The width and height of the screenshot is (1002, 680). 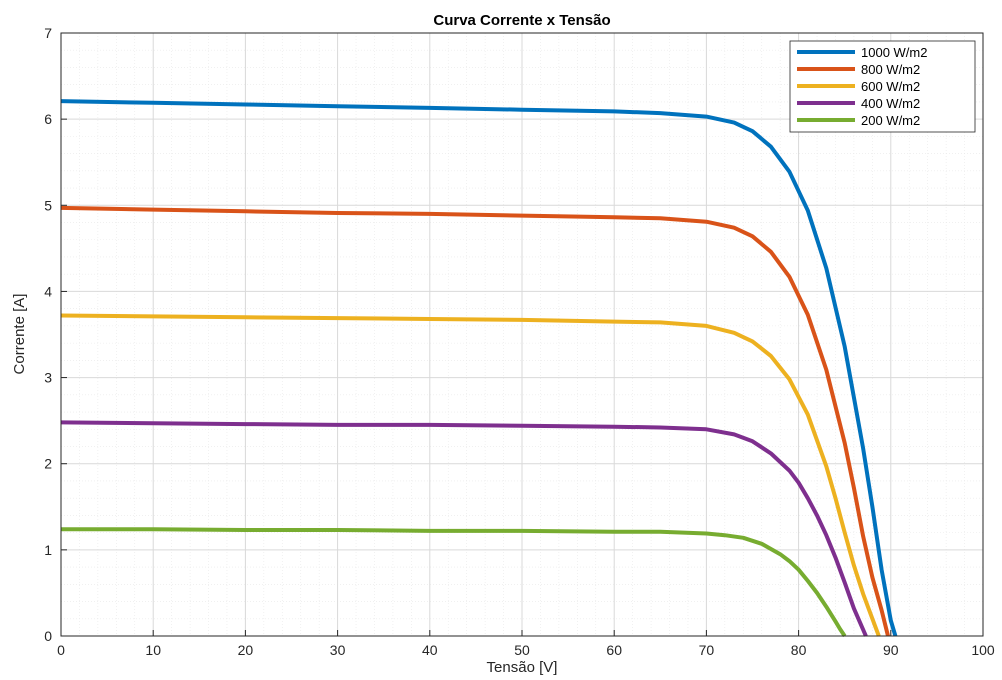 What do you see at coordinates (48, 291) in the screenshot?
I see `y-tick-label: 4` at bounding box center [48, 291].